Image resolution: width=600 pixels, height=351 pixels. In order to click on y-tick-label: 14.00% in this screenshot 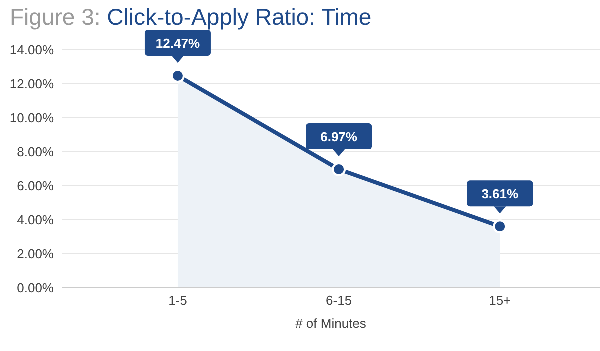, I will do `click(32, 50)`.